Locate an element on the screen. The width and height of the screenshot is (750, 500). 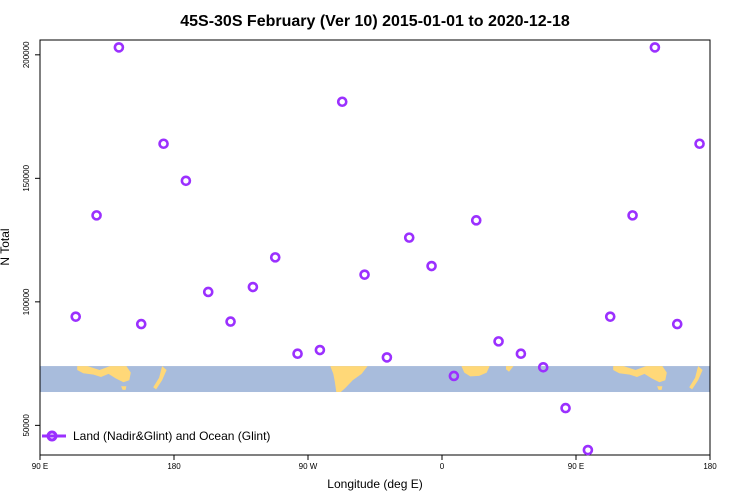
y-axis: 50000 100000 150000 200000 is located at coordinates (31, 239).